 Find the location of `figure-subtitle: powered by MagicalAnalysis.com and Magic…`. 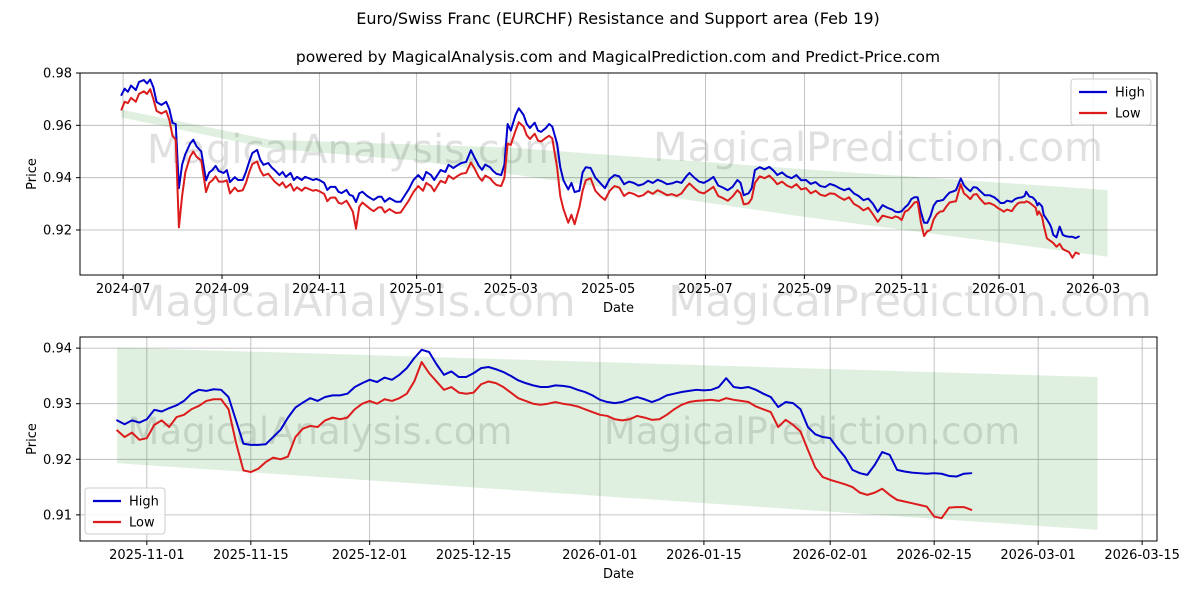

figure-subtitle: powered by MagicalAnalysis.com and Magic… is located at coordinates (618, 57).